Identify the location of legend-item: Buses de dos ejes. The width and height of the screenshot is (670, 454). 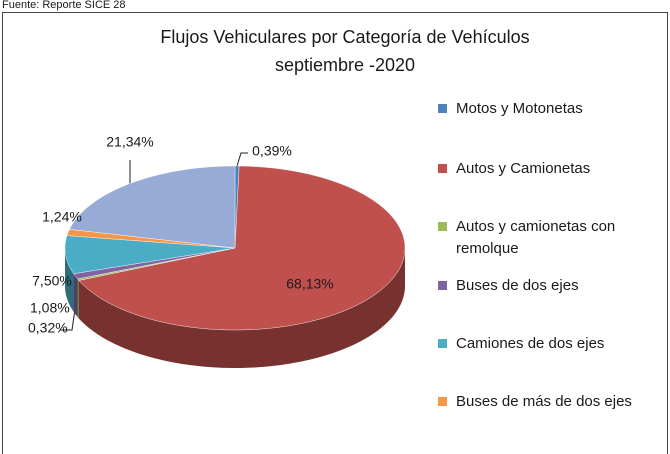
(550, 286).